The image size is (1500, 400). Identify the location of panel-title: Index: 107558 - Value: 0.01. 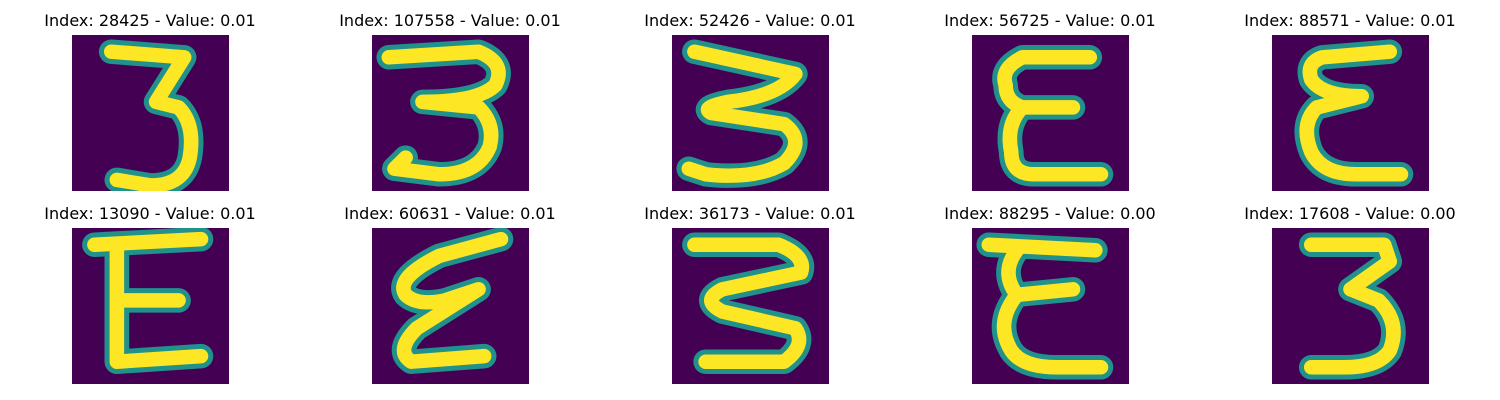
(450, 20).